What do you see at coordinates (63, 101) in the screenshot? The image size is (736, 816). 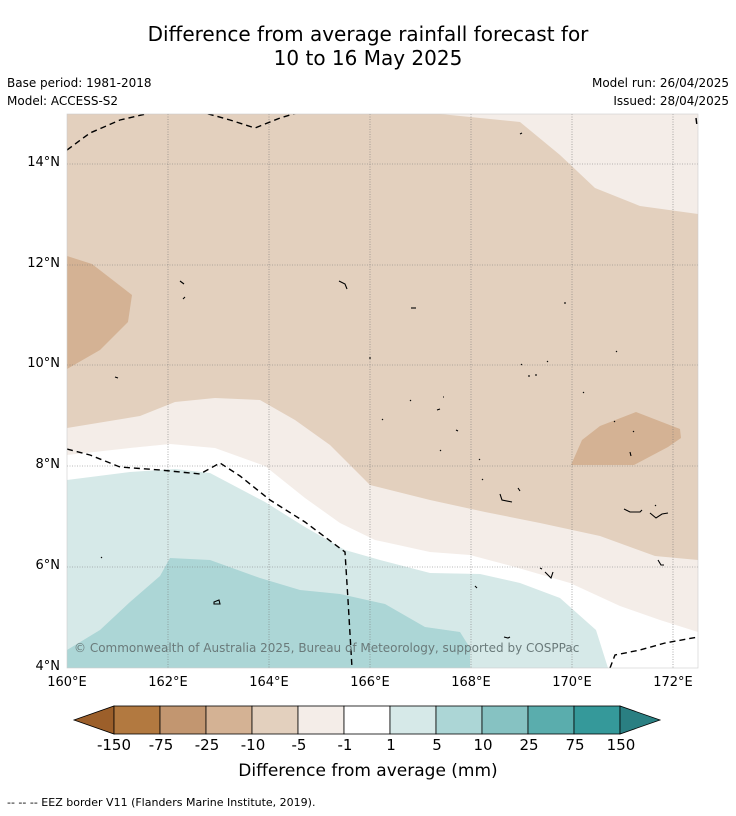 I see `model-name: Model: ACCESS-S2` at bounding box center [63, 101].